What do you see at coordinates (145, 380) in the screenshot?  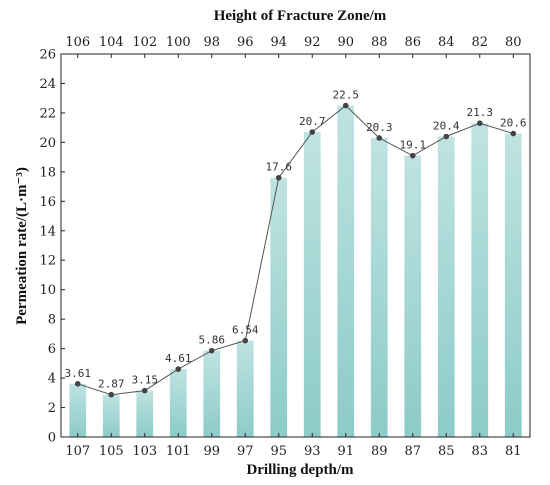 I see `data-label: 3.15` at bounding box center [145, 380].